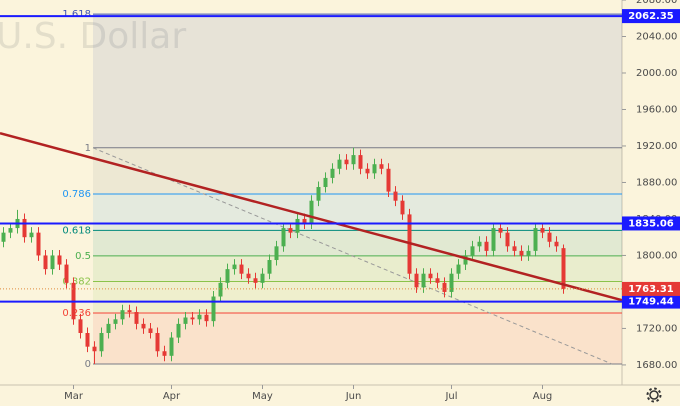 This screenshot has height=406, width=680. Describe the element at coordinates (543, 396) in the screenshot. I see `x-tick-label: Aug` at that location.